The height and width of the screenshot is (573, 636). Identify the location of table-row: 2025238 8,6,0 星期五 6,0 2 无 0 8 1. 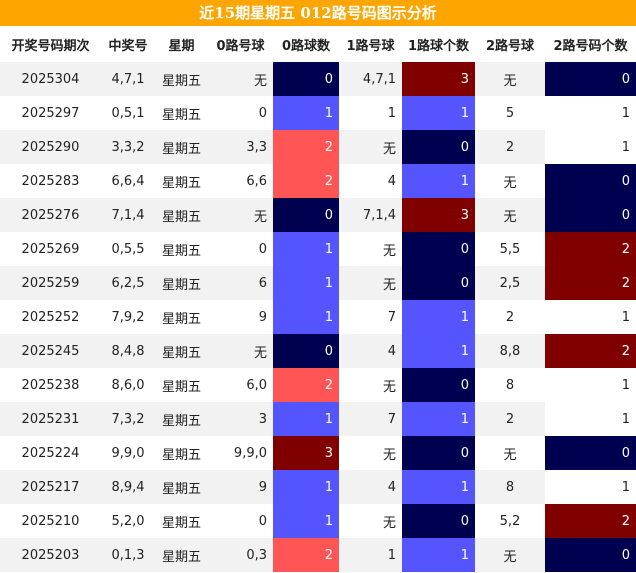
(318, 385).